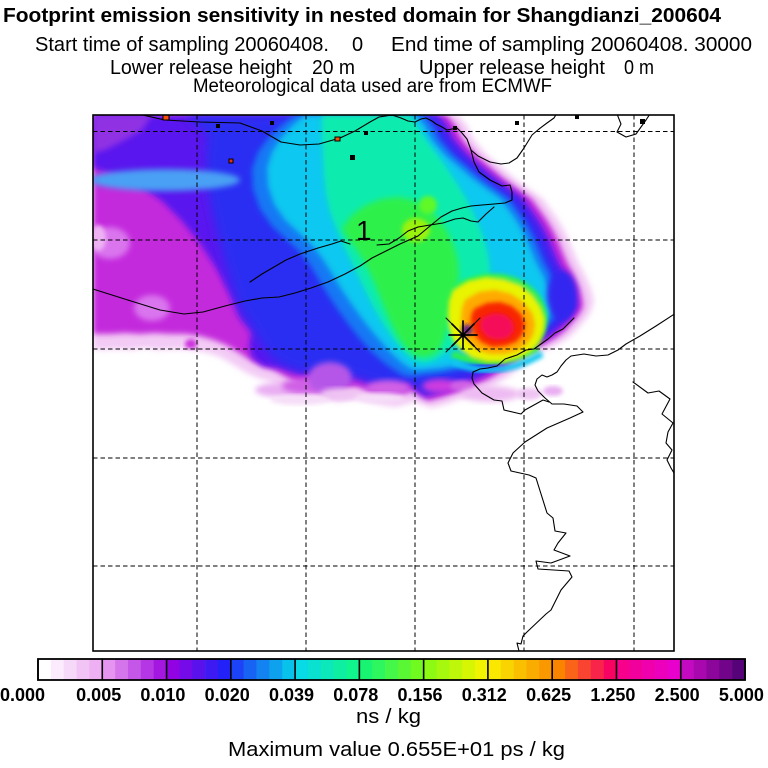 The height and width of the screenshot is (768, 768). I want to click on svg-text:Meteorological data used are f: Meteorological data used are from ECMWF, so click(372, 86).